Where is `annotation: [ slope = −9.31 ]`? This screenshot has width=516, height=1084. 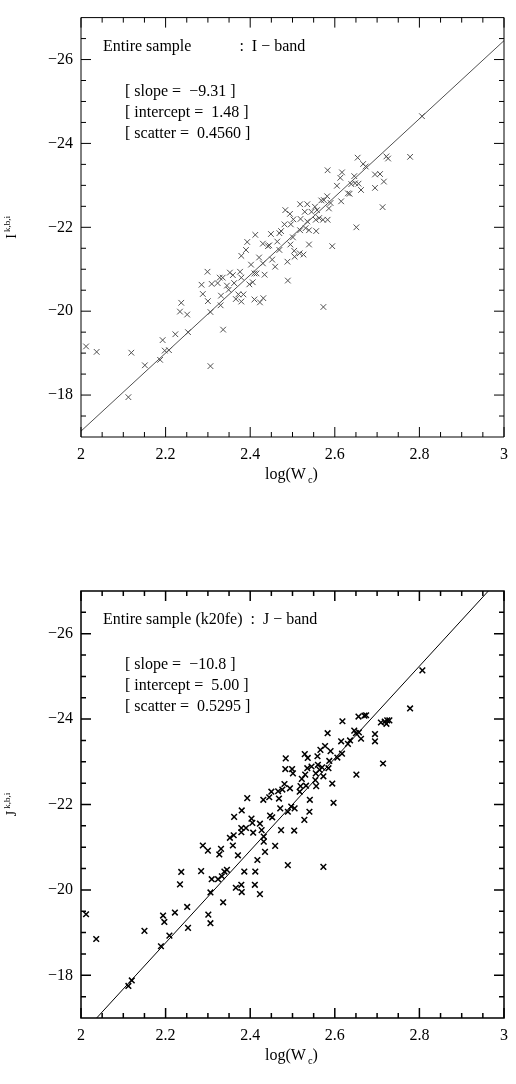
annotation: [ slope = −9.31 ] is located at coordinates (180, 90).